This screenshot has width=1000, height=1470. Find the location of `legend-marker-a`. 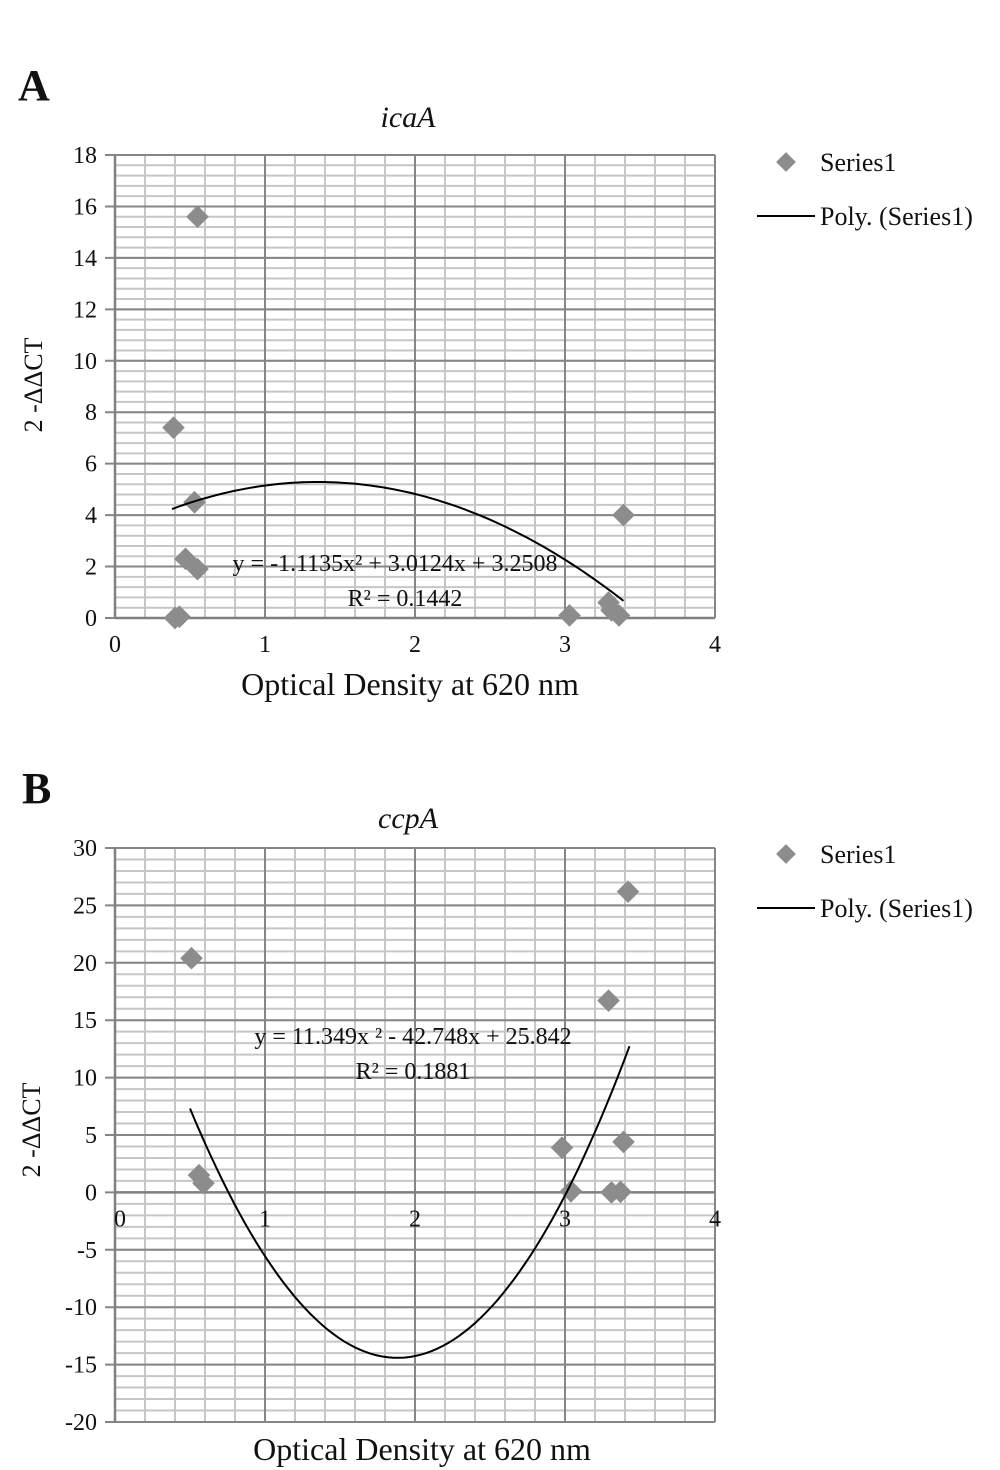

legend-marker-a is located at coordinates (786, 162).